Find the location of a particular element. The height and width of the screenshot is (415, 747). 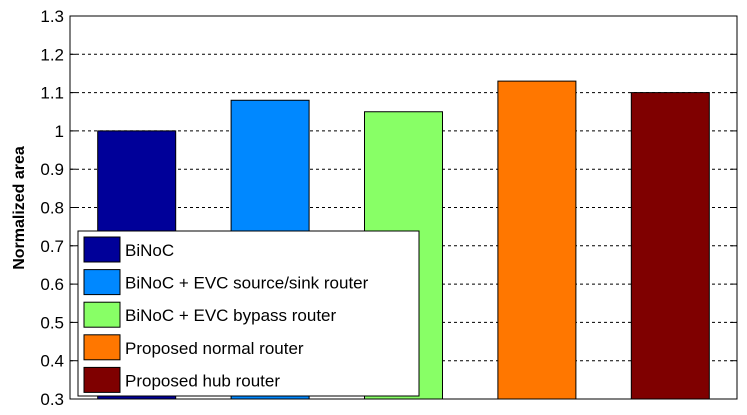

y-tick-label: 0.6 is located at coordinates (52, 284).